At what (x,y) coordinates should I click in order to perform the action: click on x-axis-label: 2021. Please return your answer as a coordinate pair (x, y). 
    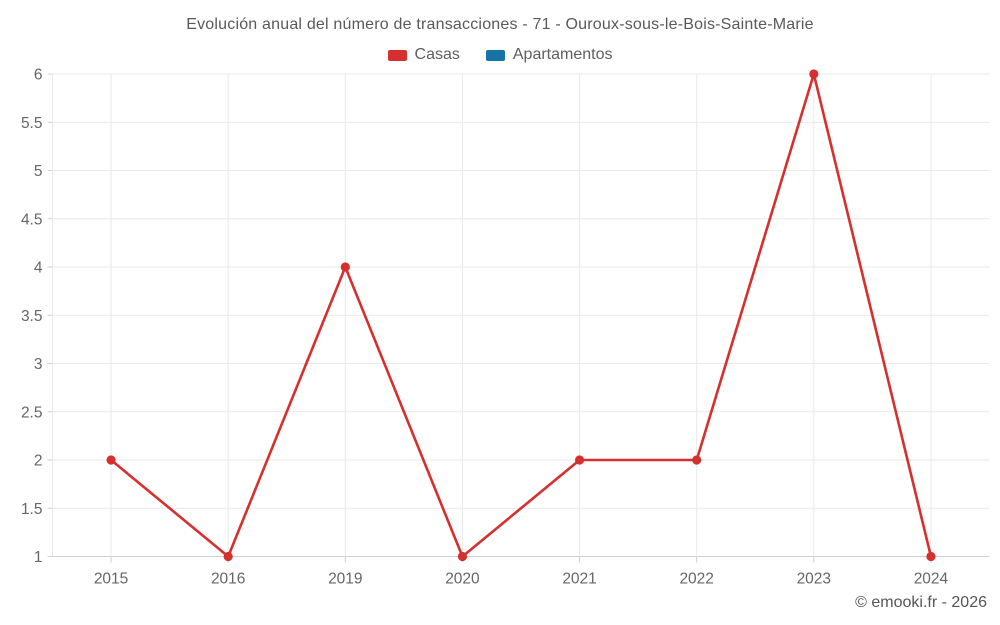
    Looking at the image, I should click on (579, 579).